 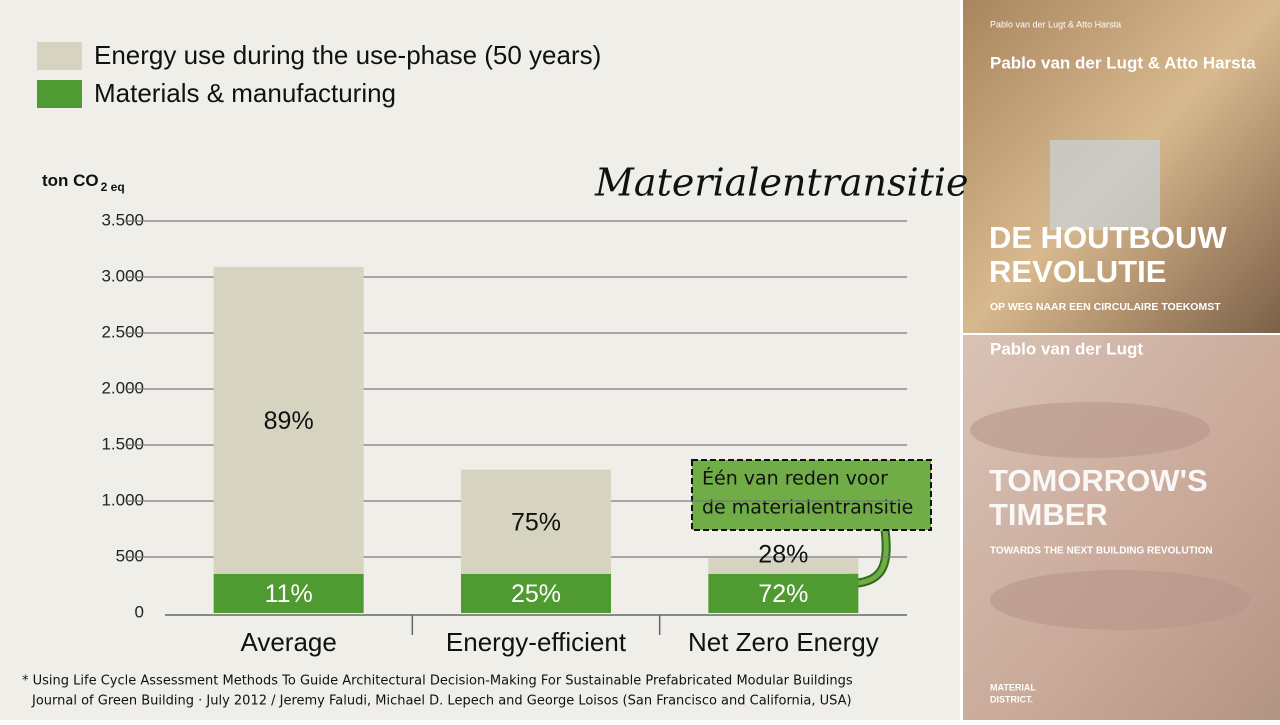 What do you see at coordinates (130, 555) in the screenshot?
I see `y-tick-label: 500` at bounding box center [130, 555].